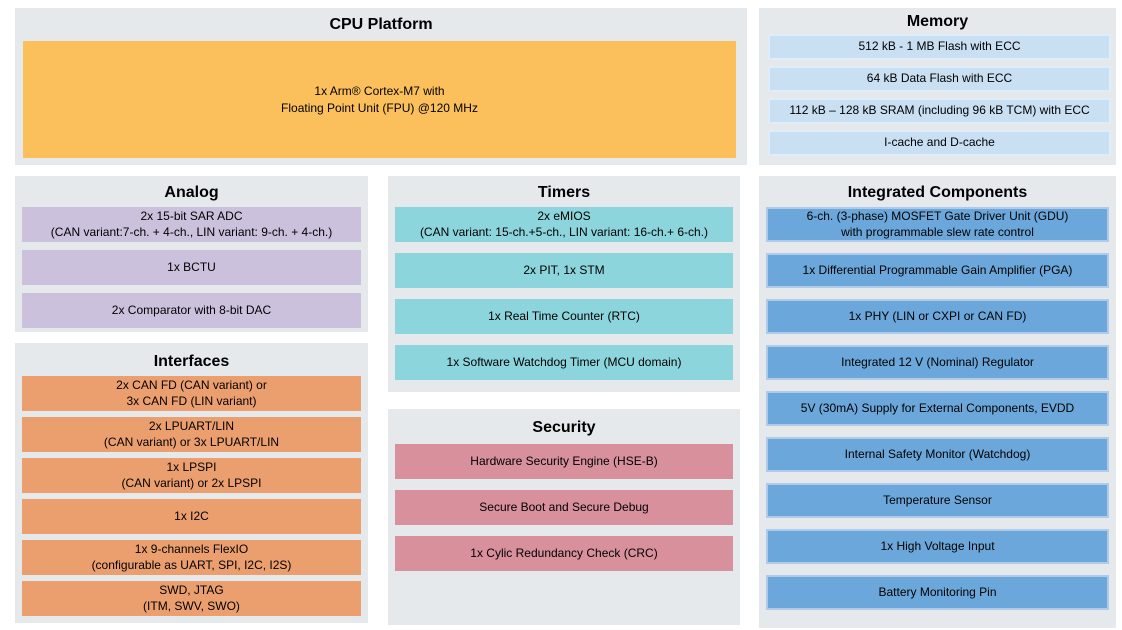 The image size is (1122, 630). What do you see at coordinates (939, 47) in the screenshot?
I see `memory-row: 512 kB - 1 MB Flash with ECC` at bounding box center [939, 47].